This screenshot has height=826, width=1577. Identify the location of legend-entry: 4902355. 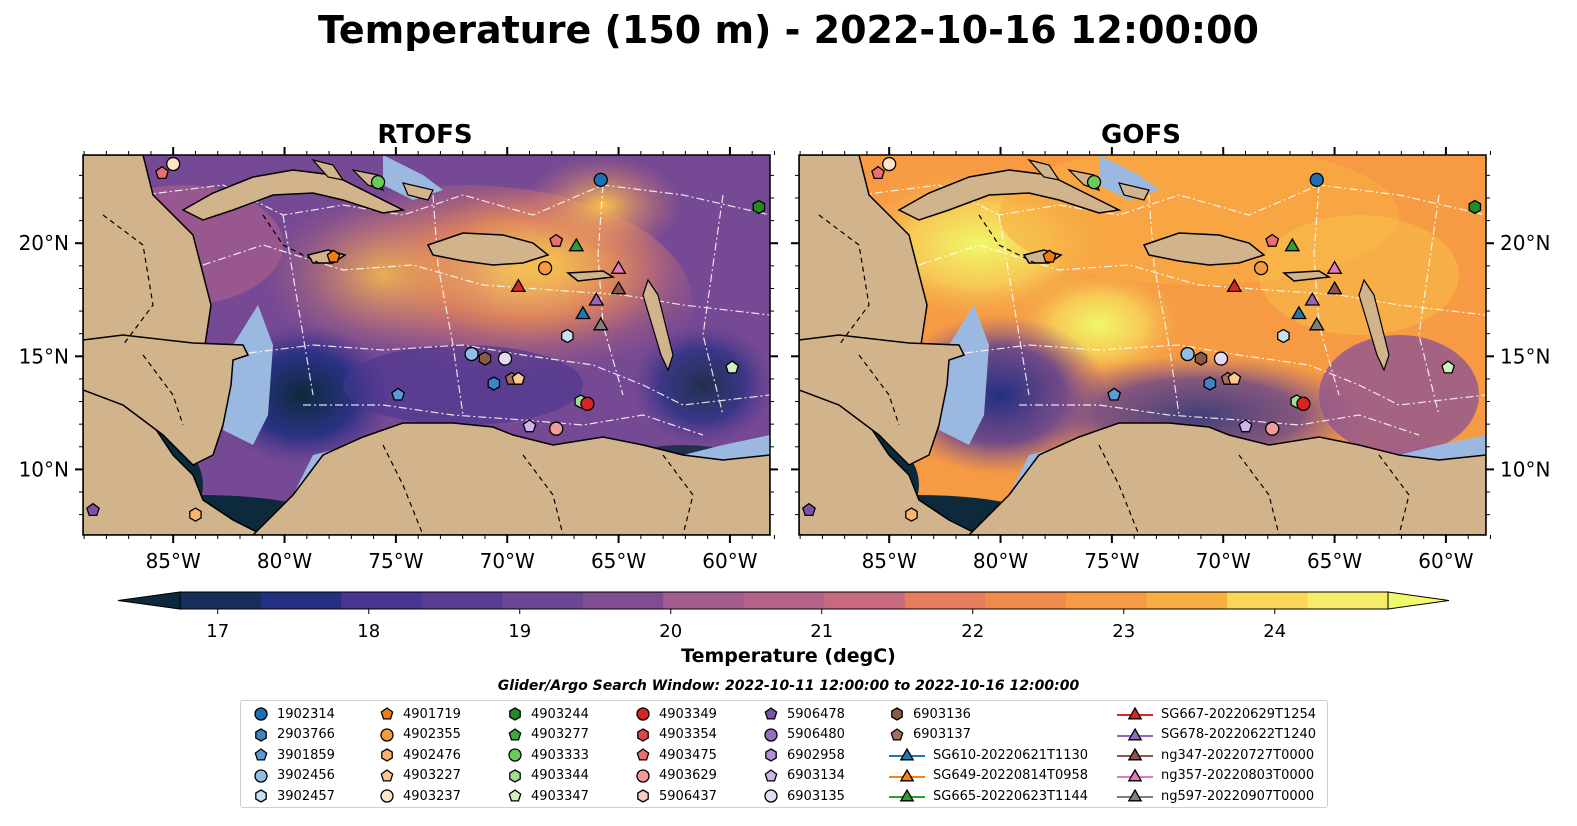
(420, 735).